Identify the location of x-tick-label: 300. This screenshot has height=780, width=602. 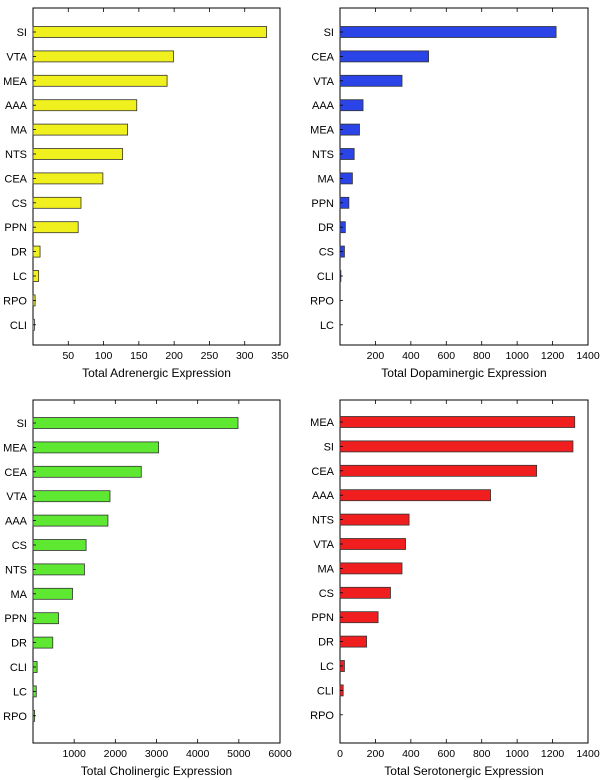
(245, 356).